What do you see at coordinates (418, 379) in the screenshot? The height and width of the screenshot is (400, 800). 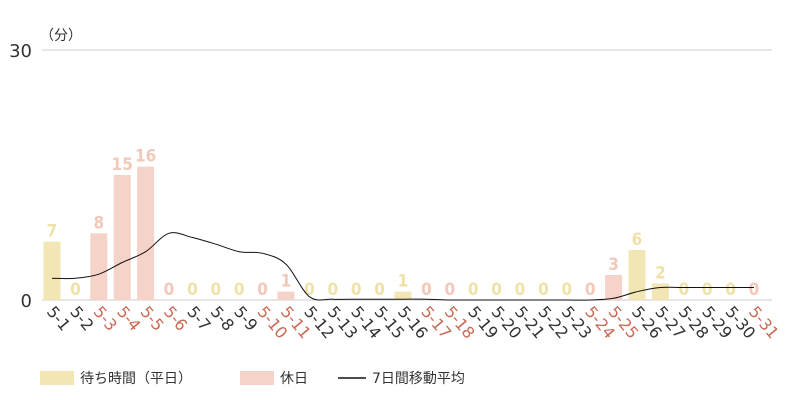 I see `legend-label-moving-average: 7日間移動平均` at bounding box center [418, 379].